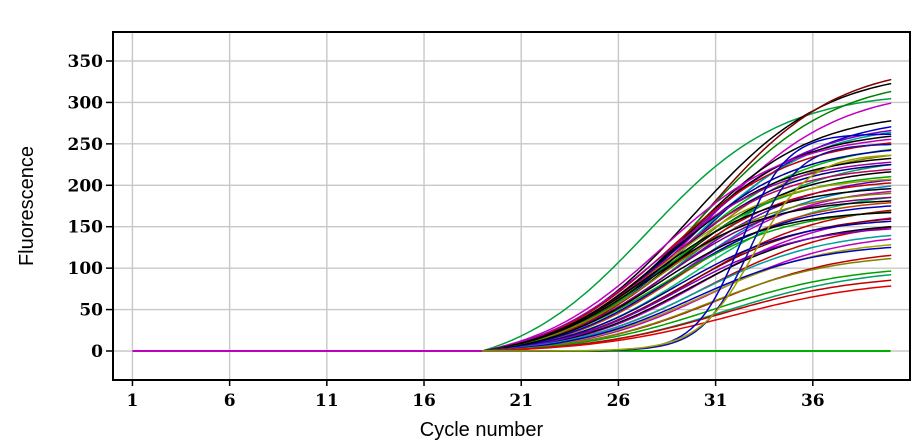 This screenshot has width=917, height=440. What do you see at coordinates (86, 62) in the screenshot?
I see `y-tick-label-350: 350` at bounding box center [86, 62].